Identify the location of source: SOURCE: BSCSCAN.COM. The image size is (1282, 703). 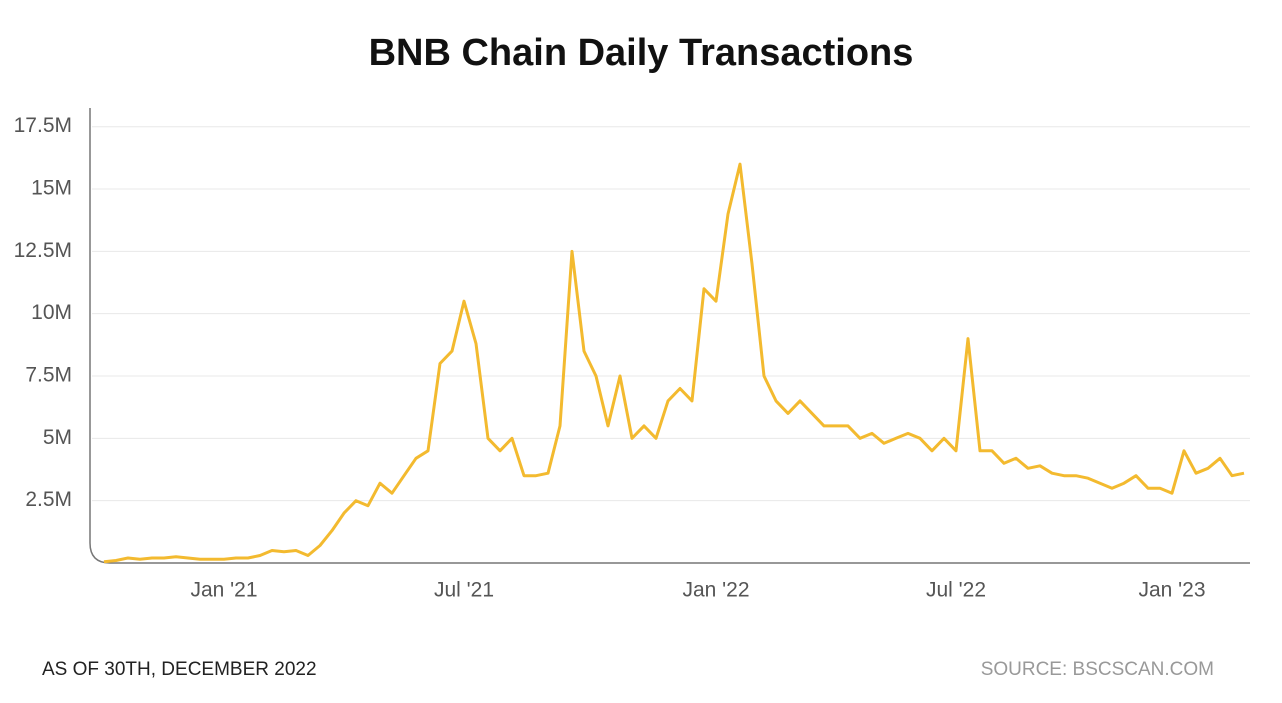
(1097, 669).